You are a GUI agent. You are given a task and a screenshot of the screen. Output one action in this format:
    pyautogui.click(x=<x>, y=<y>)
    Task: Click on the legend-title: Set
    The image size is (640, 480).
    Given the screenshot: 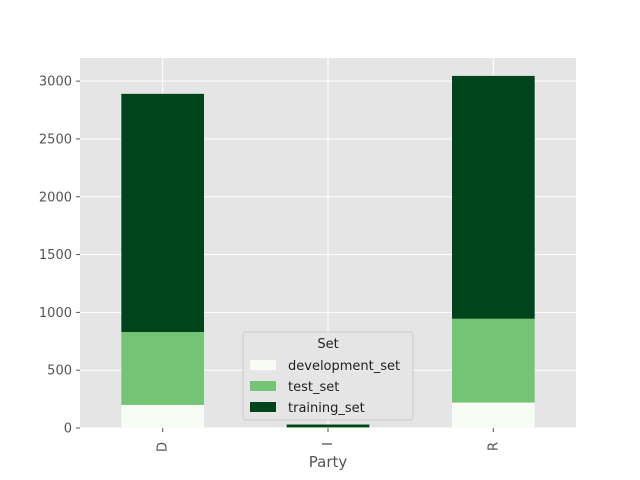 What is the action you would take?
    pyautogui.click(x=327, y=344)
    